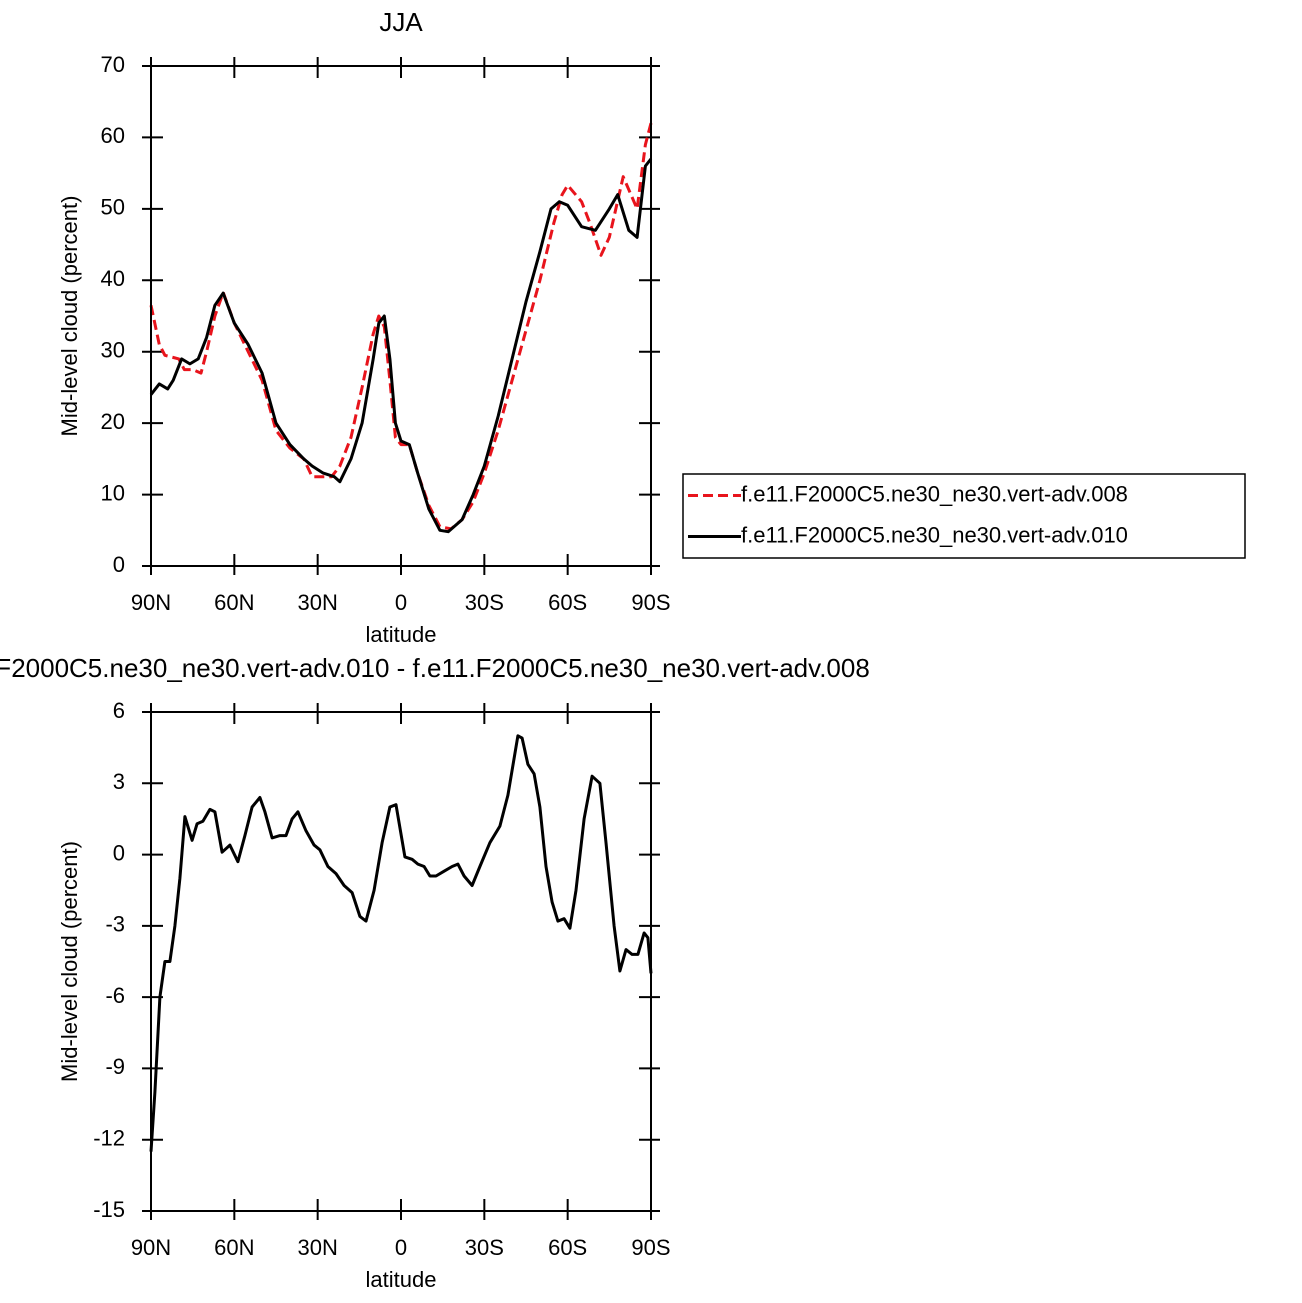 This screenshot has width=1302, height=1303. I want to click on y-tick-label: 70, so click(113, 64).